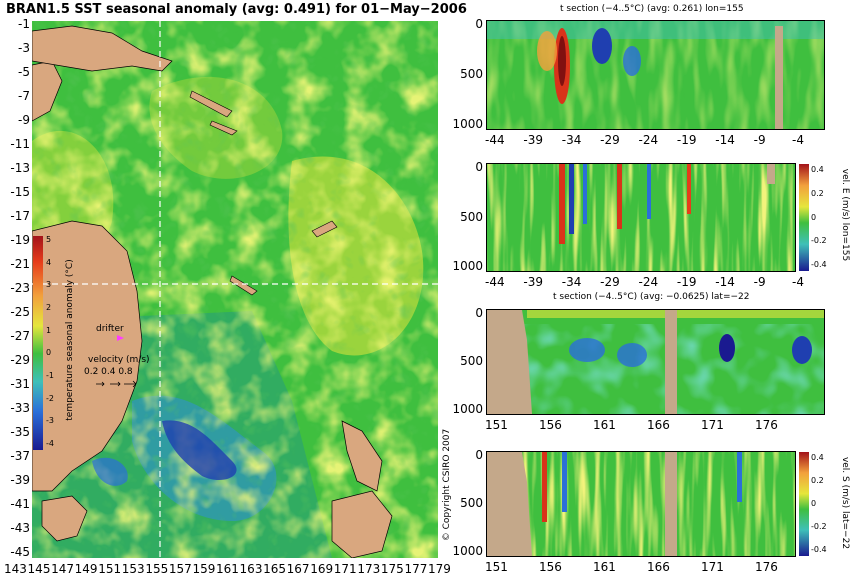 The width and height of the screenshot is (850, 580). What do you see at coordinates (157, 569) in the screenshot?
I see `lon-tick-label: 155` at bounding box center [157, 569].